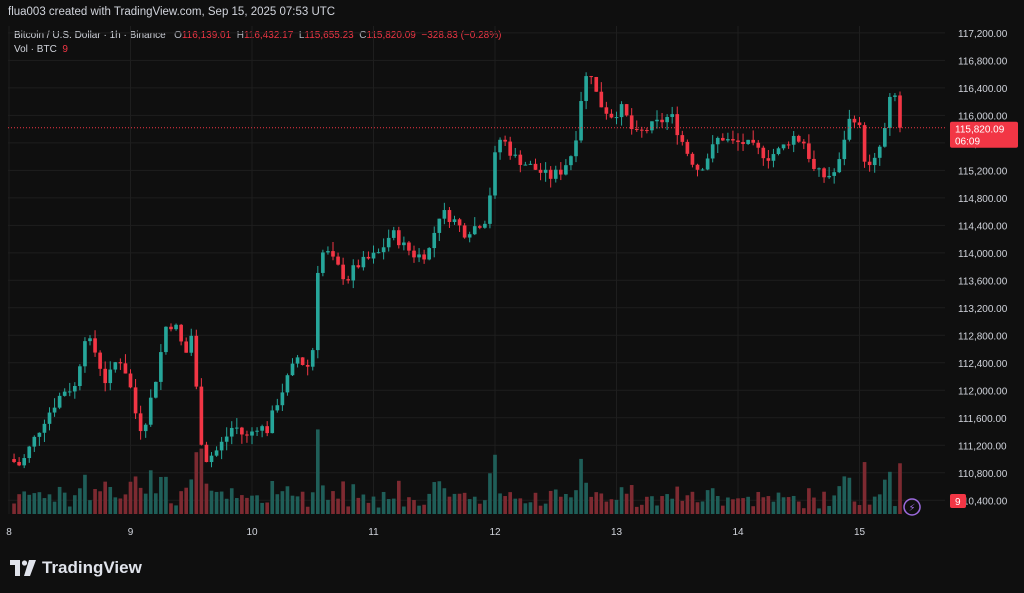  I want to click on volume-legend: Vol · BTC 9, so click(41, 49).